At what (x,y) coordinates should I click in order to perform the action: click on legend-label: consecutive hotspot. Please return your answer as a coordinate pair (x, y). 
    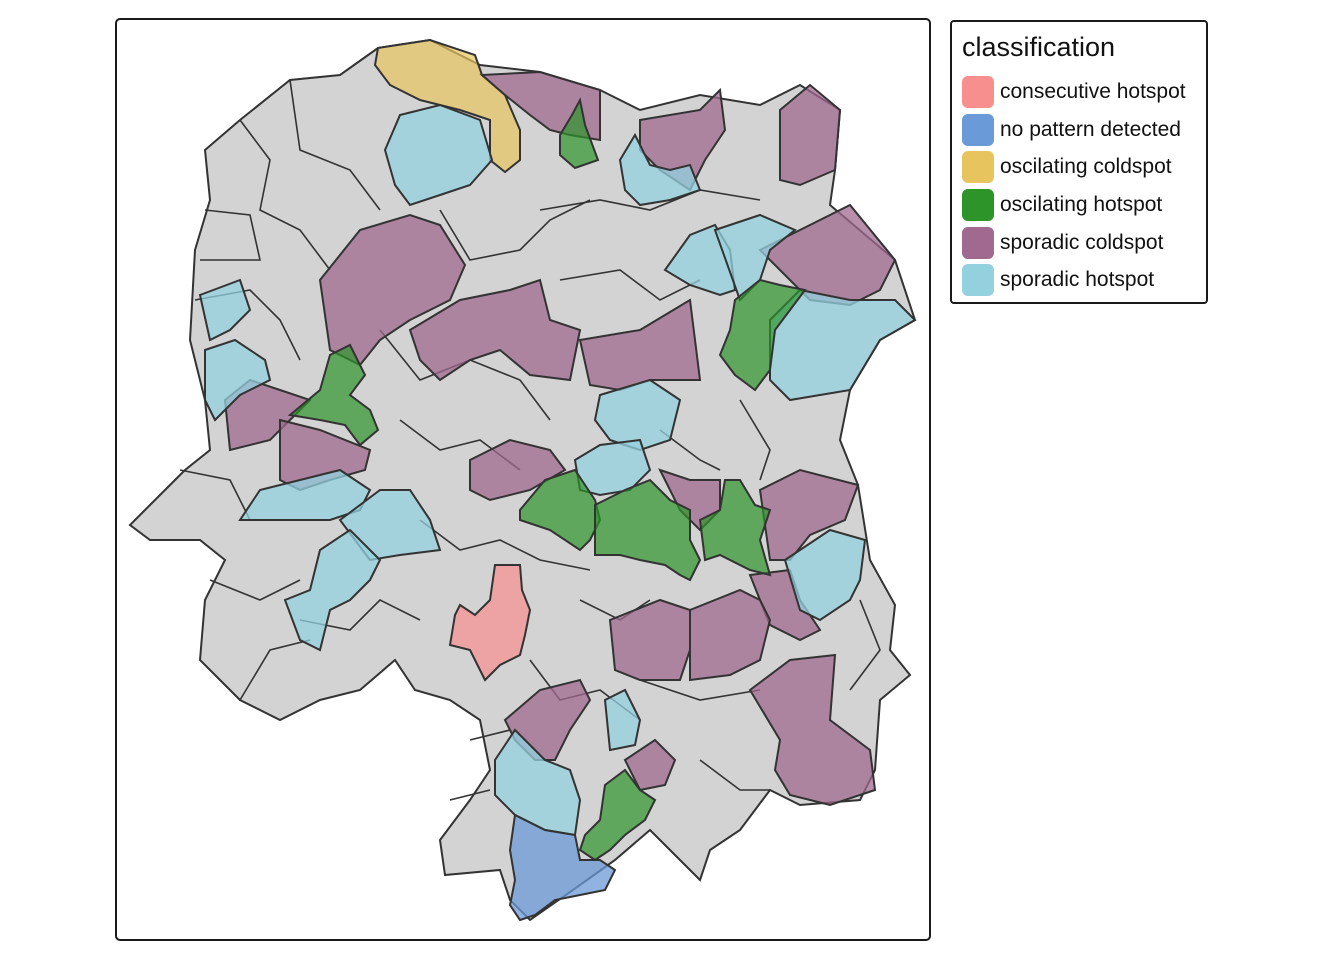
    Looking at the image, I should click on (1093, 91).